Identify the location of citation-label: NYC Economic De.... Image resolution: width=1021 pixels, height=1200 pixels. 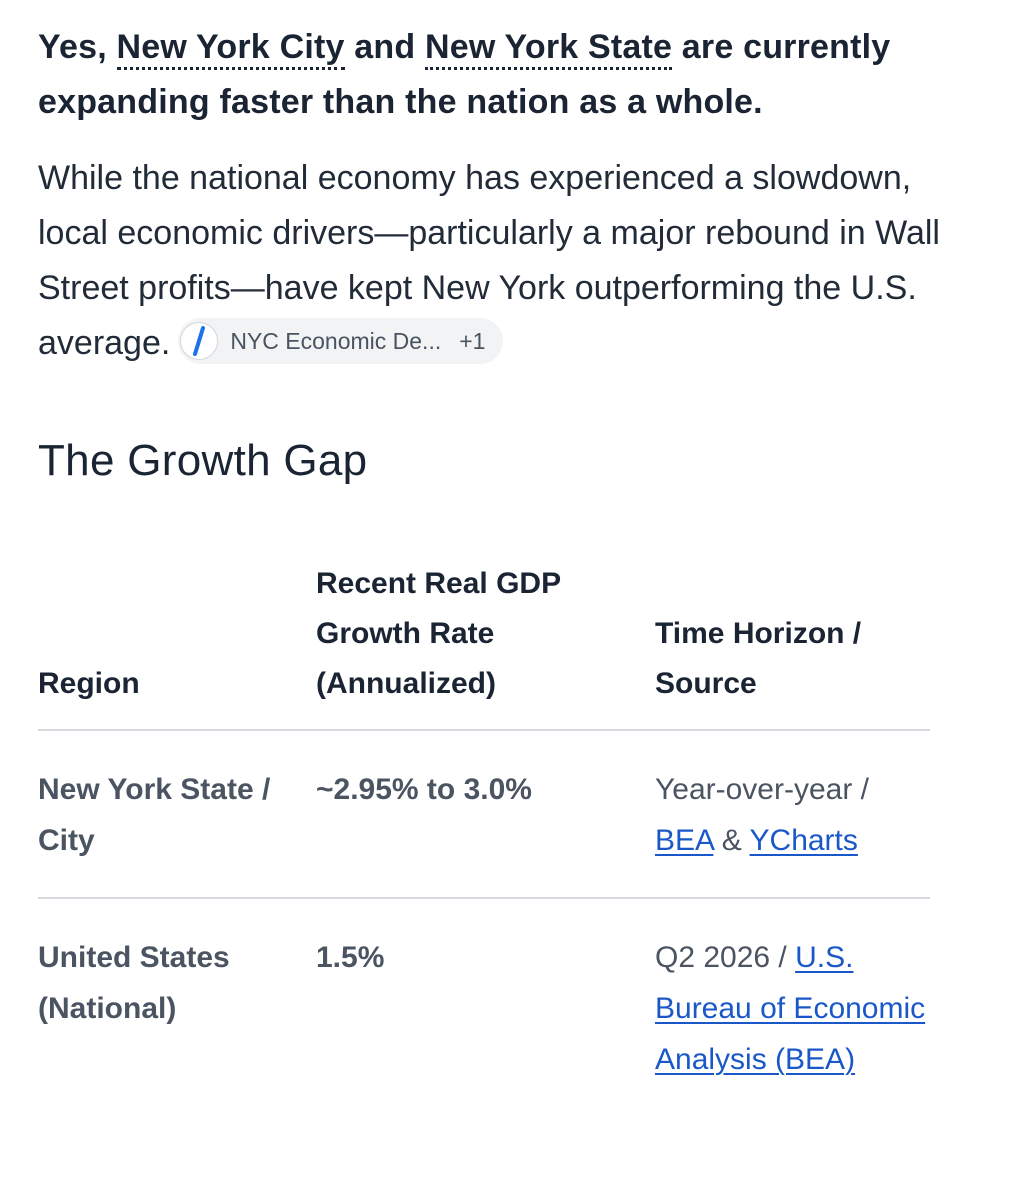
(336, 340).